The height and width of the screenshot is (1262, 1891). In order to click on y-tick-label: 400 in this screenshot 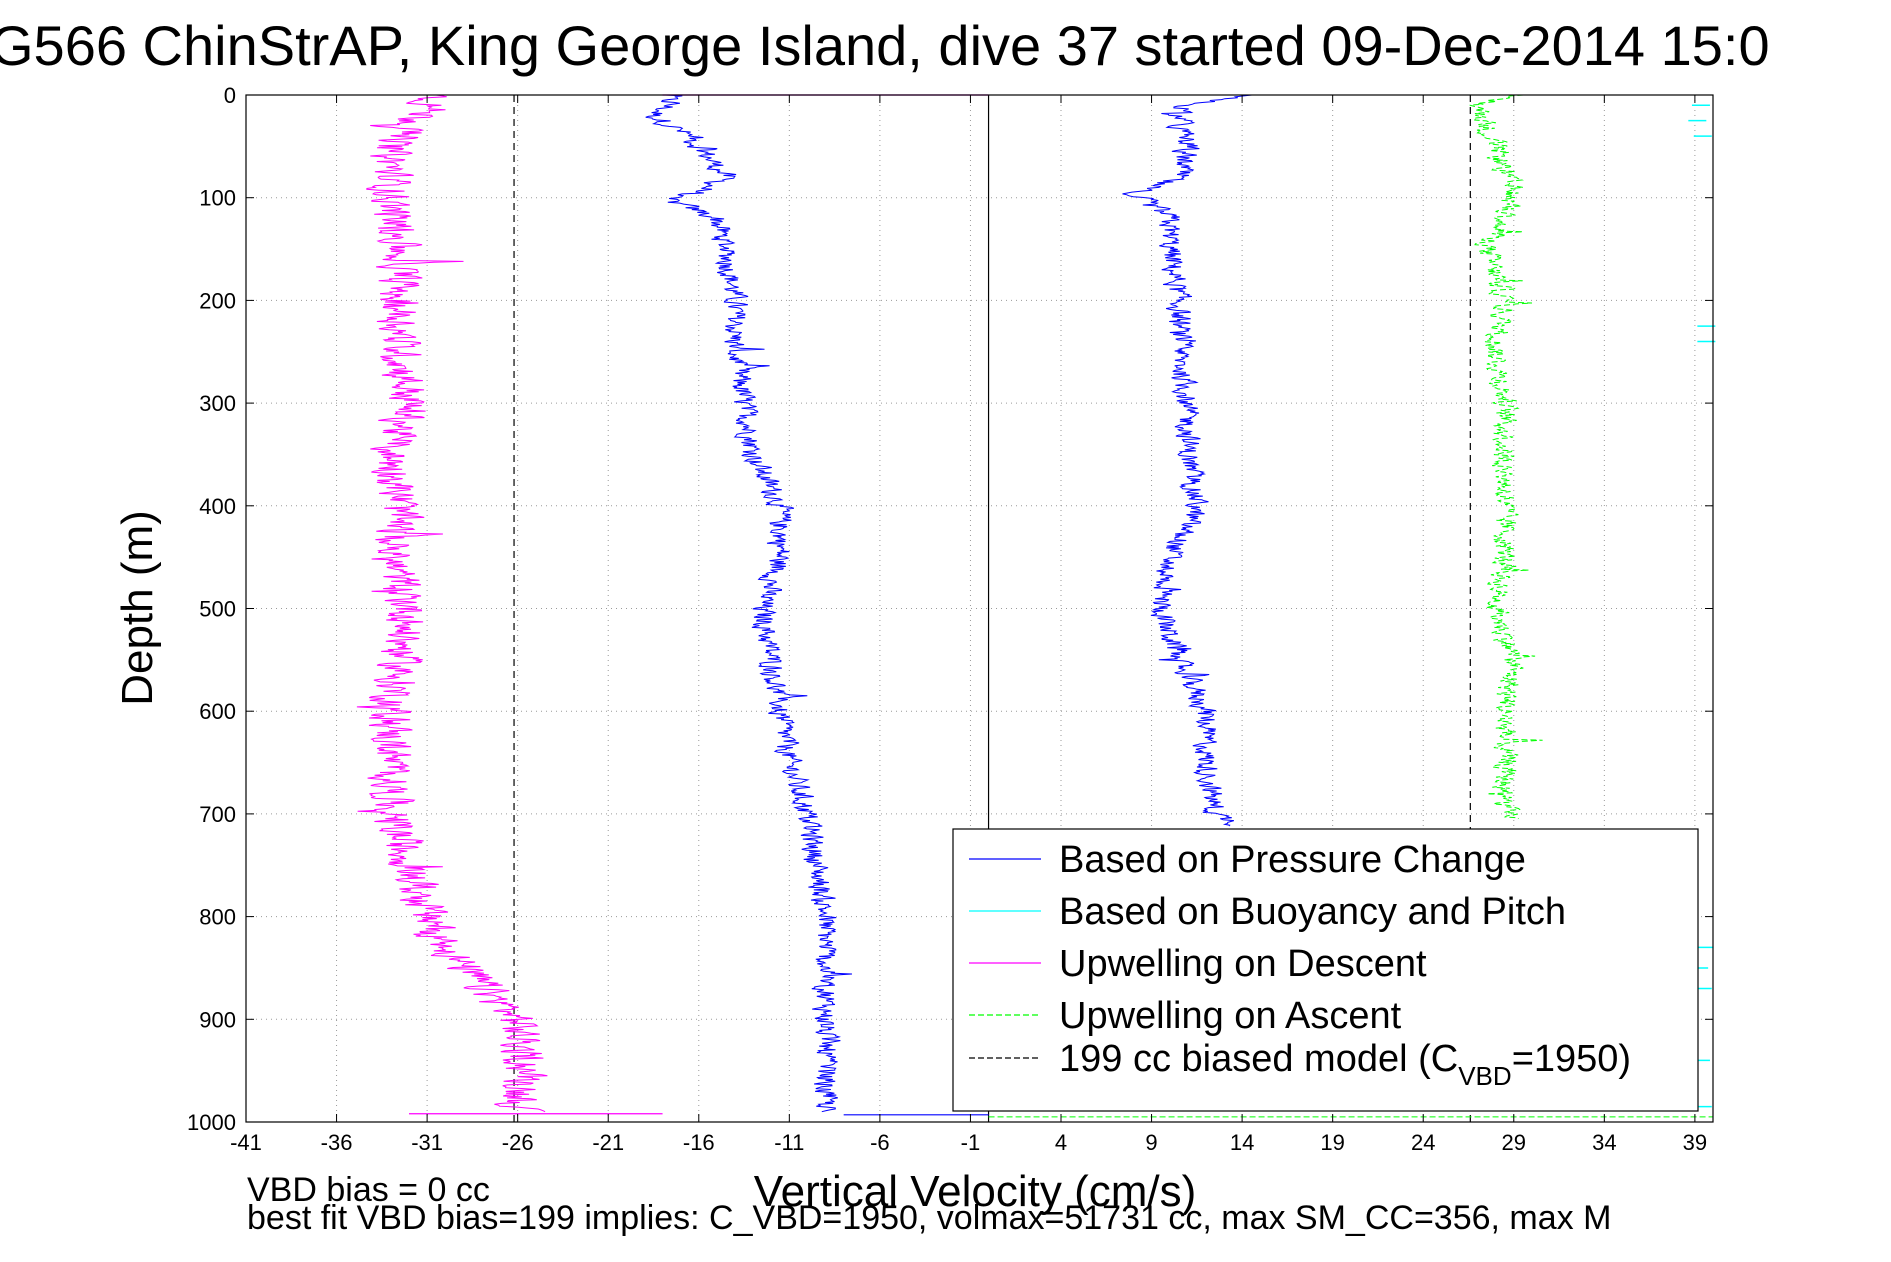, I will do `click(217, 506)`.